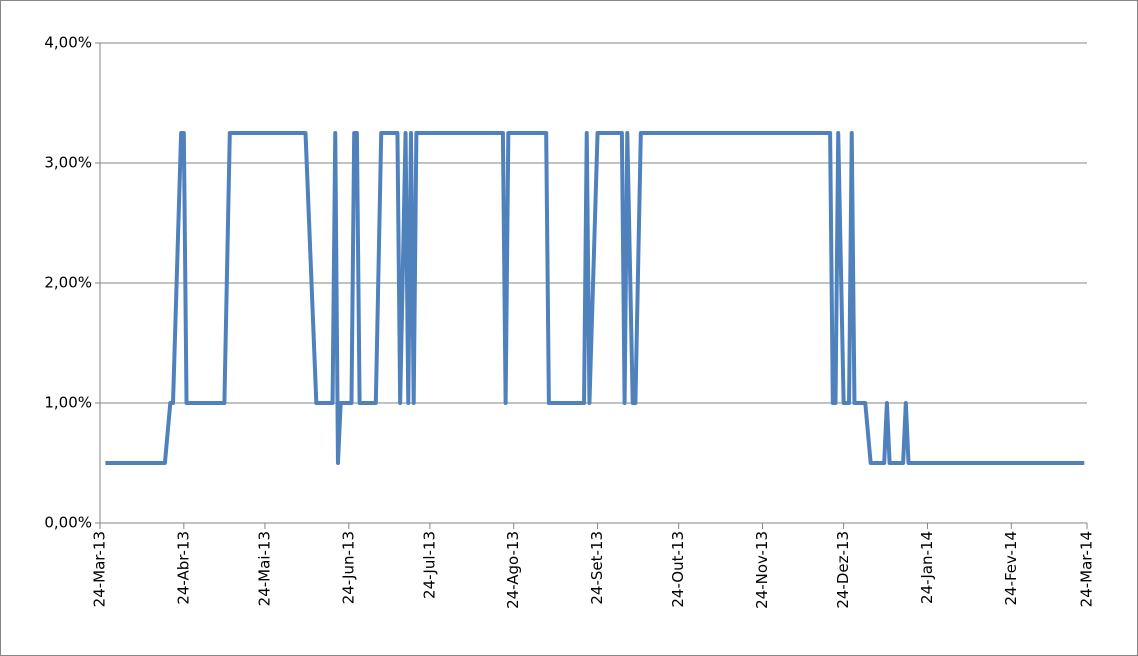  Describe the element at coordinates (100, 569) in the screenshot. I see `x-tick-label: 24-Mar-13` at that location.